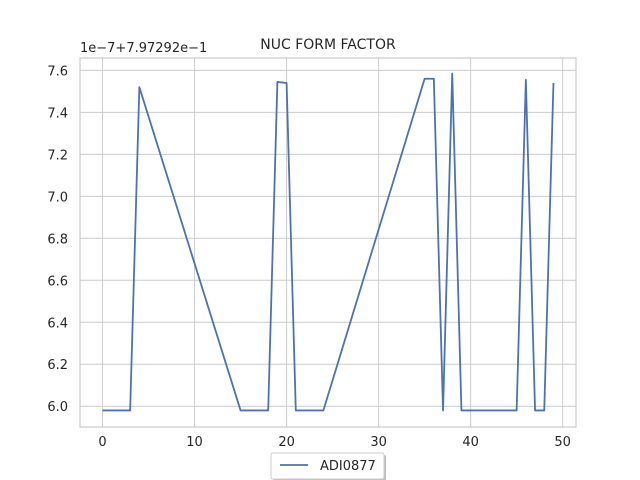 The image size is (640, 480). I want to click on y-tick-label: 6.0, so click(57, 407).